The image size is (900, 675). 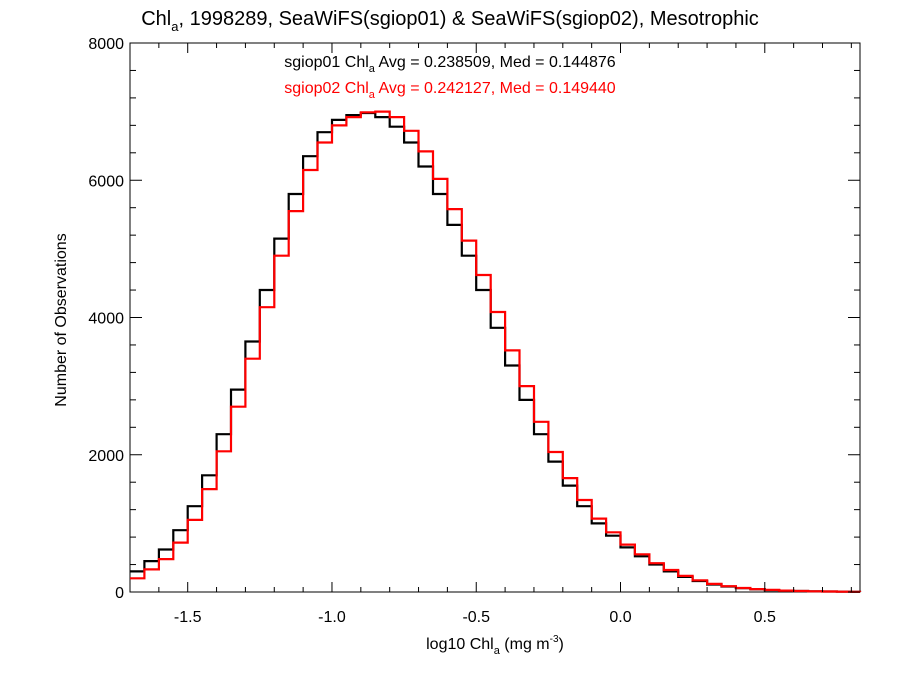 What do you see at coordinates (156, 19) in the screenshot?
I see `title-part1: Chl` at bounding box center [156, 19].